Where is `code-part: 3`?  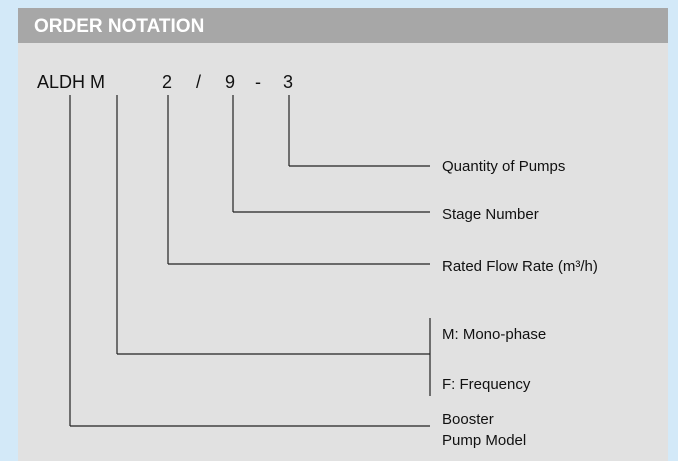 code-part: 3 is located at coordinates (288, 82).